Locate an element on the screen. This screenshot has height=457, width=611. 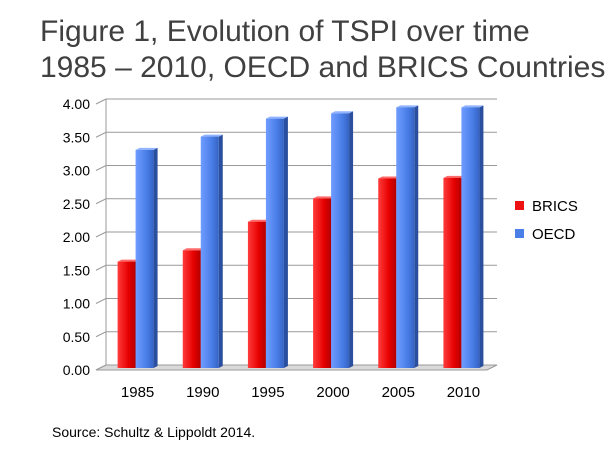
x-tick-label: 2000 is located at coordinates (332, 392).